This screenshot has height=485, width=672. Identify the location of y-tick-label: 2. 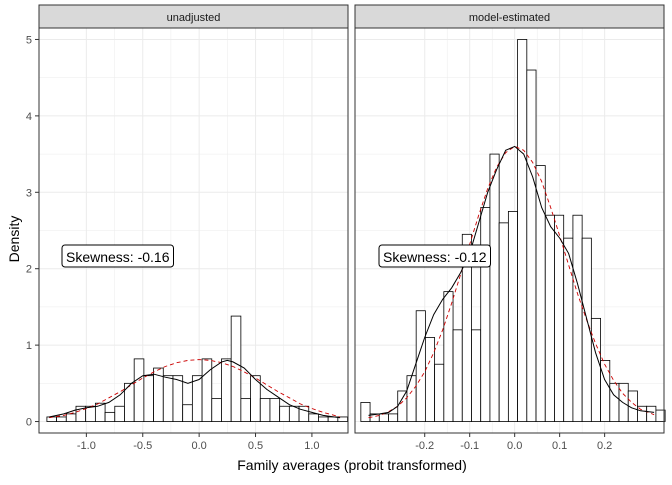
(29, 270).